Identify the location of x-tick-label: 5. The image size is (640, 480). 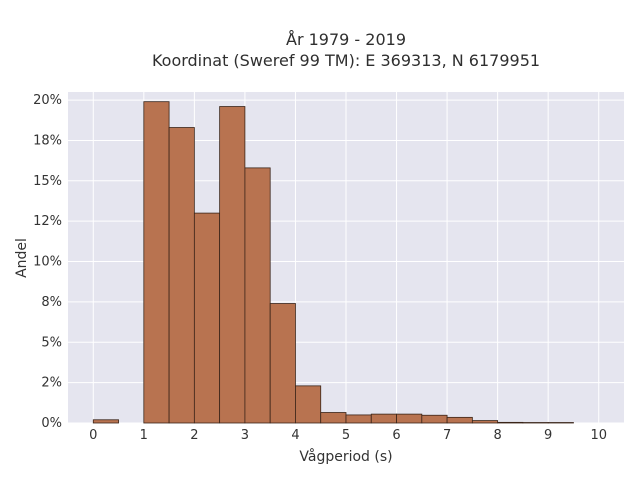
(346, 435).